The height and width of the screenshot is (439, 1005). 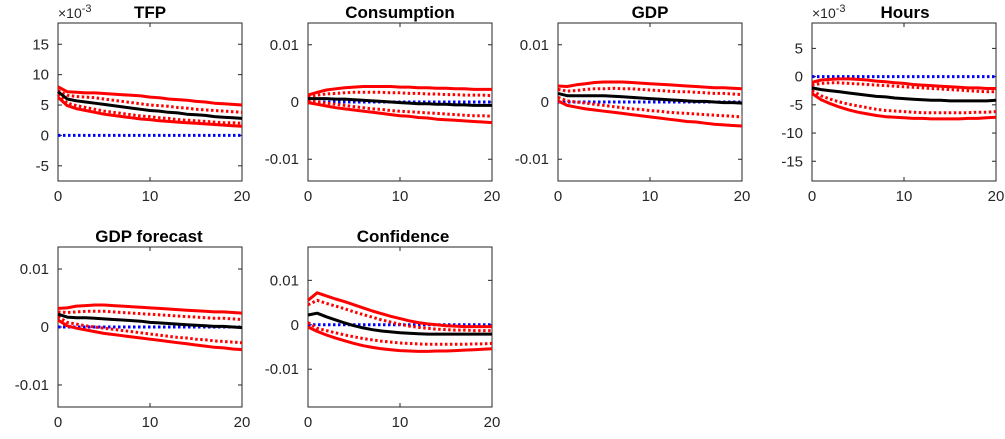 What do you see at coordinates (400, 12) in the screenshot?
I see `panel-title: Consumption` at bounding box center [400, 12].